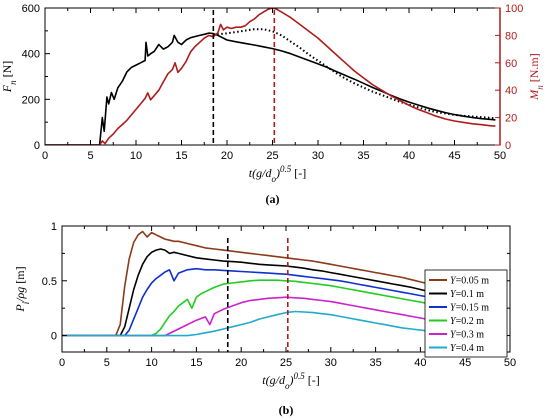  I want to click on y-axis-label: Fn [N], so click(9, 77).